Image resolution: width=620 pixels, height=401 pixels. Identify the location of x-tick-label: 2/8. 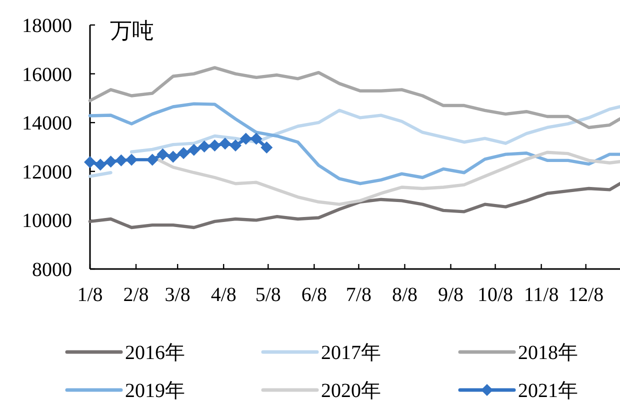
(136, 295).